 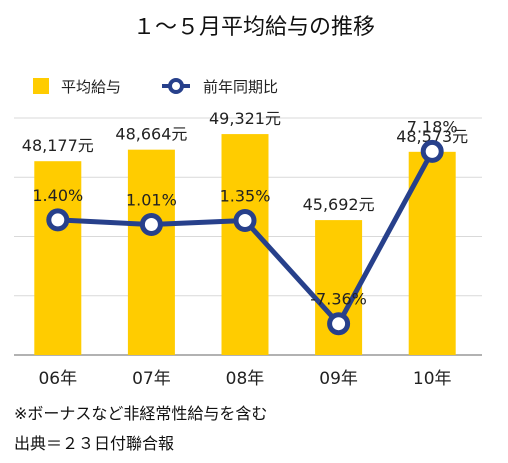 I want to click on bar-08年, so click(x=245, y=244).